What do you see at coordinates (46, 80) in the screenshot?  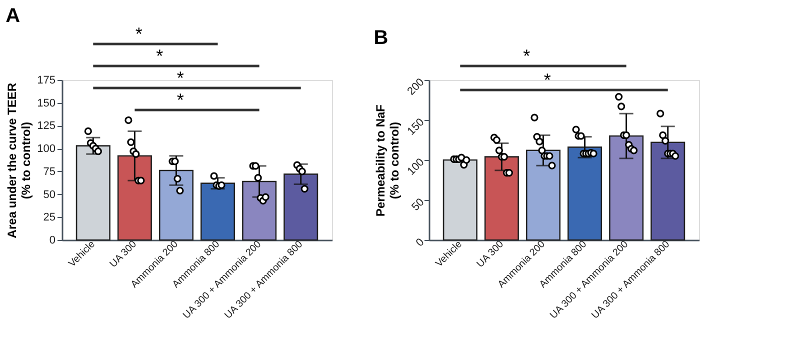 I see `y-tick-label: 175` at bounding box center [46, 80].